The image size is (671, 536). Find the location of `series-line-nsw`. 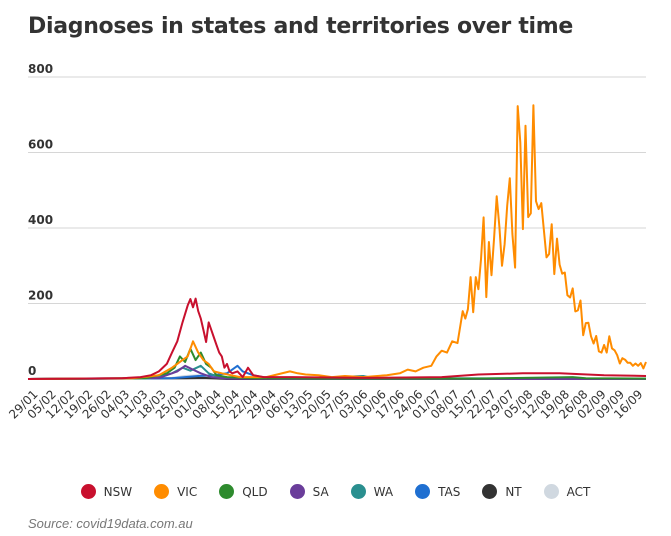

series-line-nsw is located at coordinates (337, 338).